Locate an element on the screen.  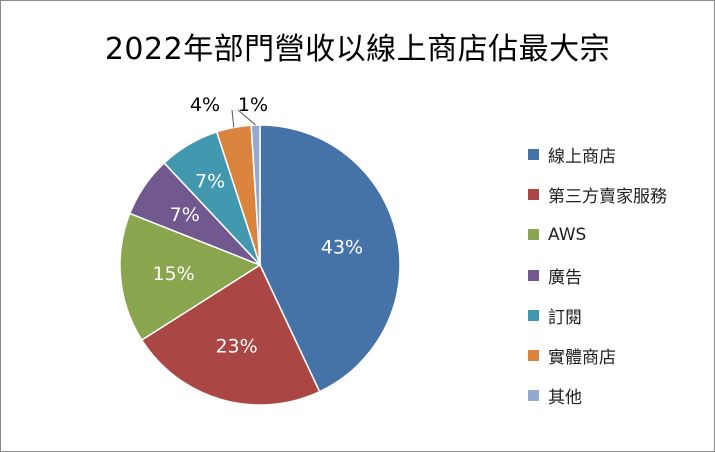
legend-item-2: 第三方賣家服務 is located at coordinates (597, 194).